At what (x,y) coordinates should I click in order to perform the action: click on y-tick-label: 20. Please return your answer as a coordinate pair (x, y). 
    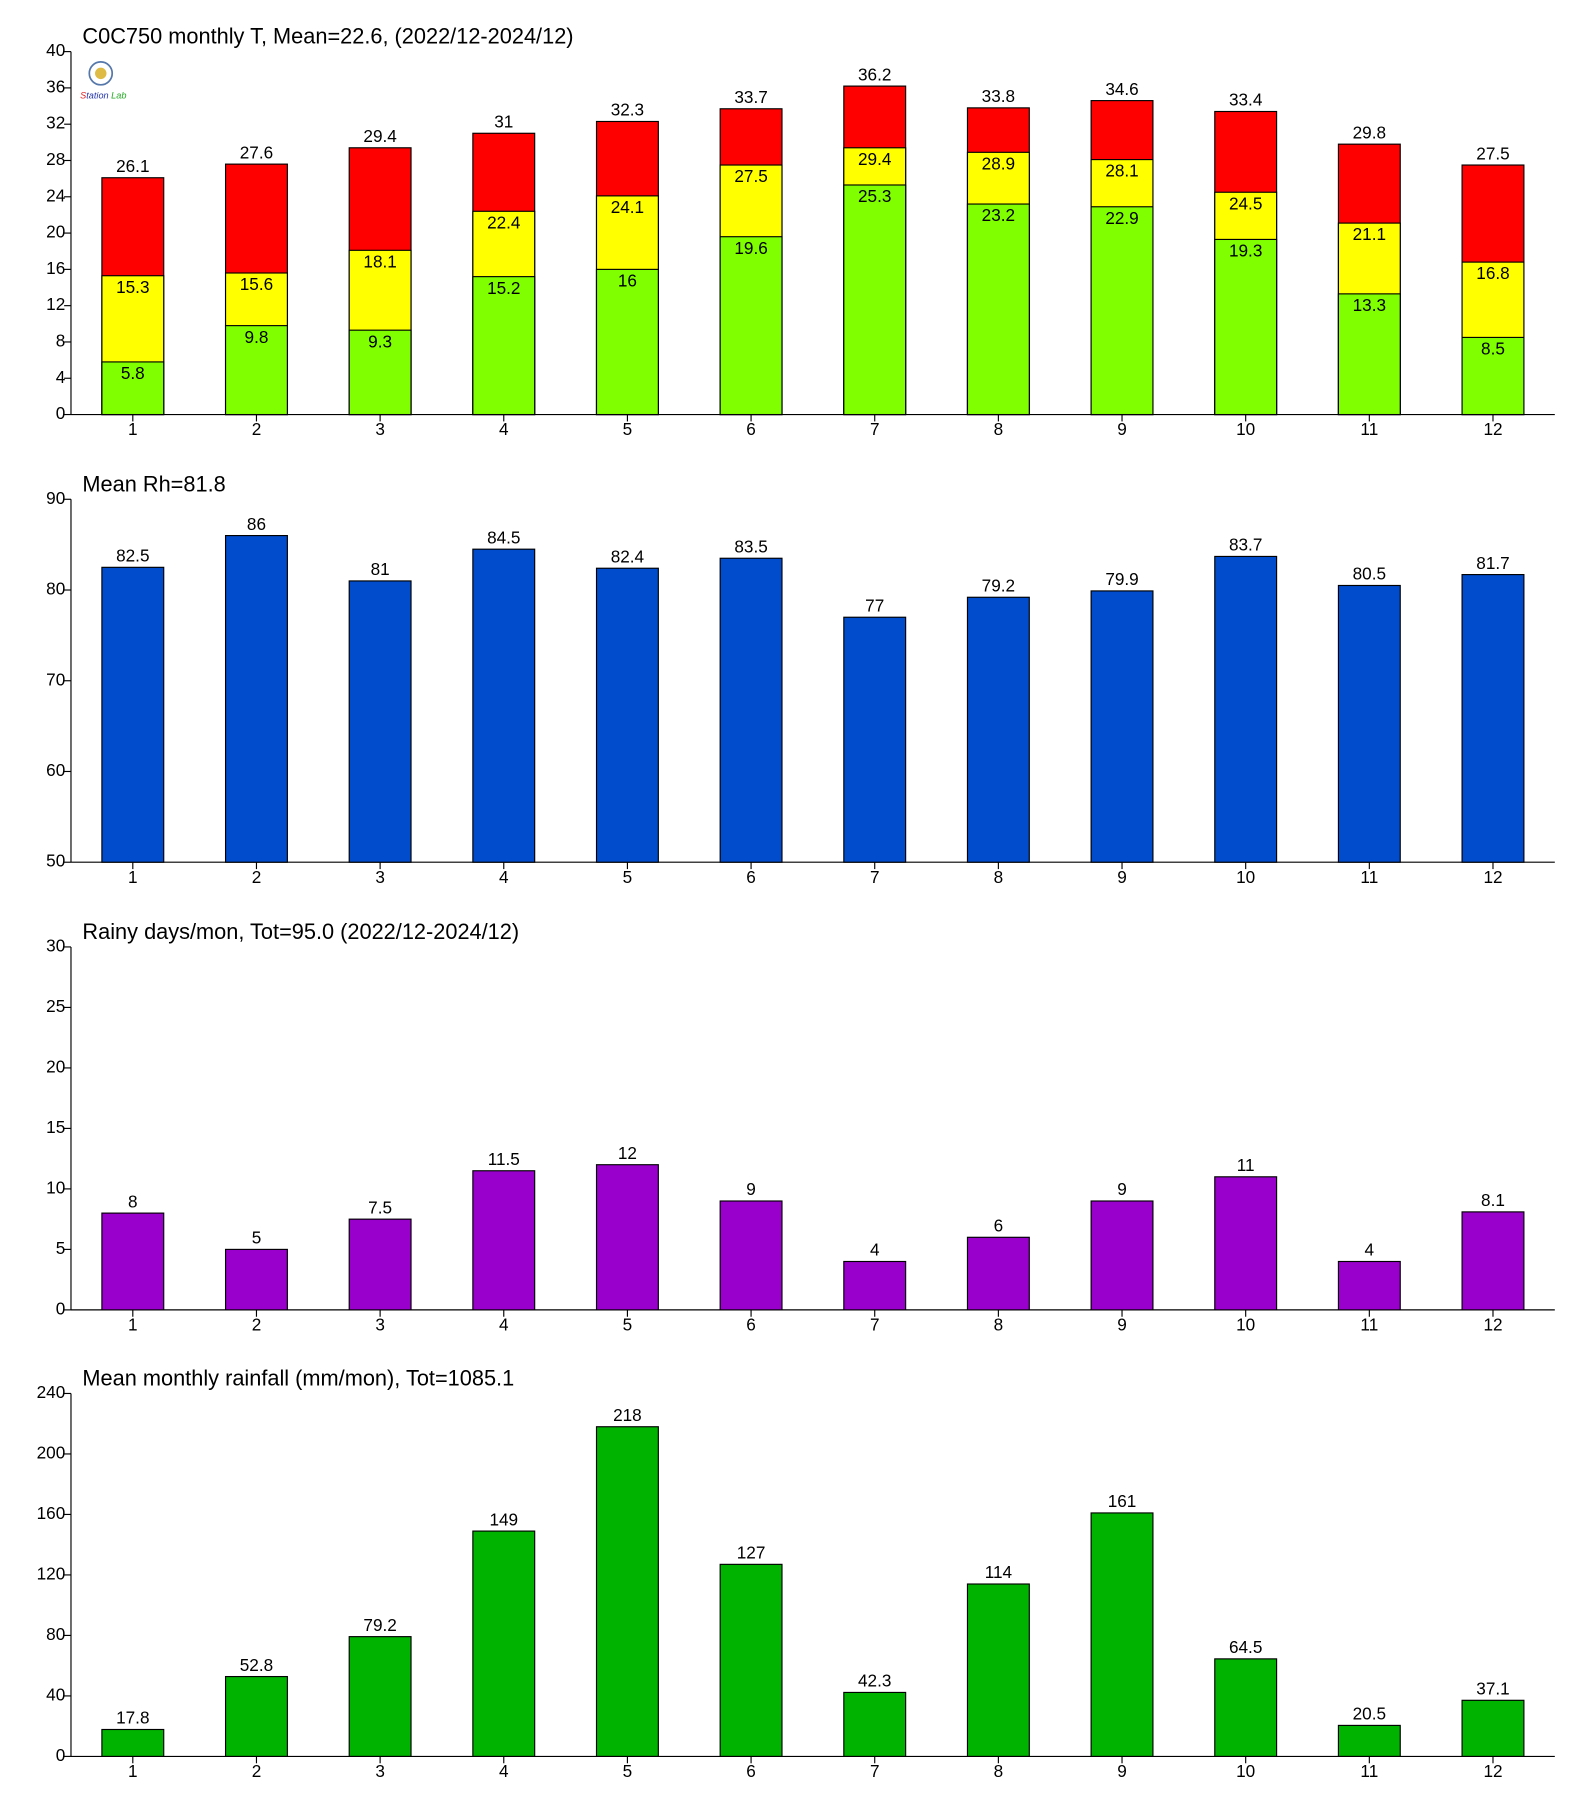
    Looking at the image, I should click on (55, 1066).